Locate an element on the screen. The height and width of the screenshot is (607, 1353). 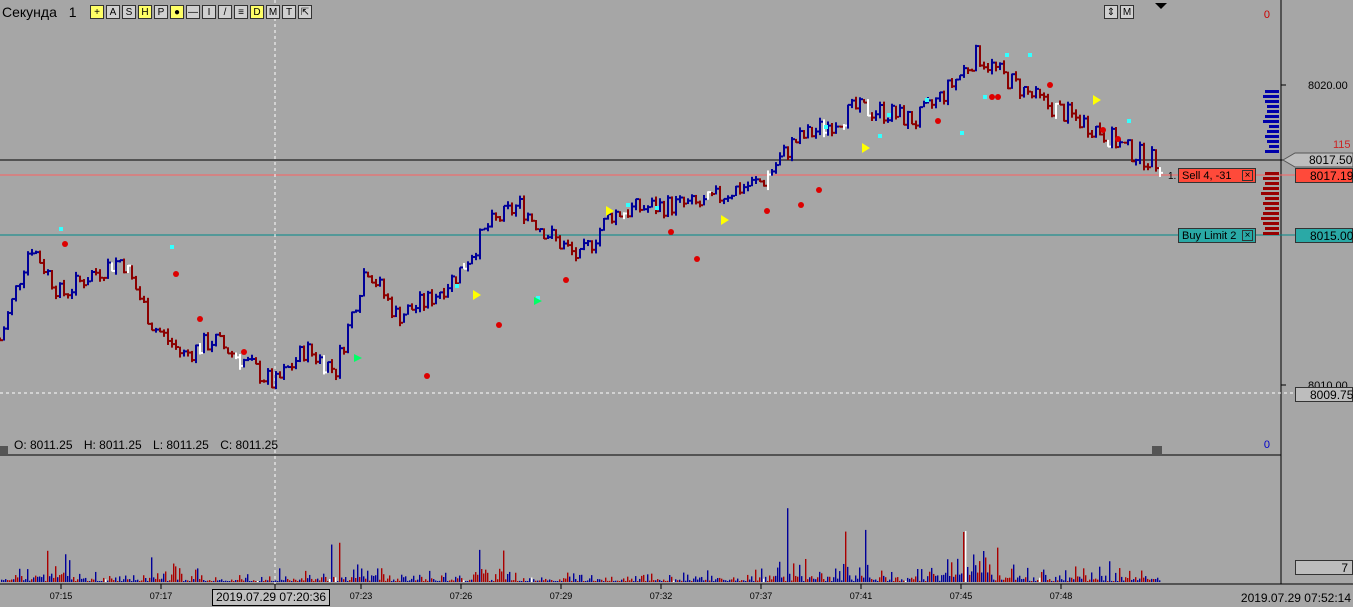
toolbar-right-button-0: ⇕ is located at coordinates (1111, 12).